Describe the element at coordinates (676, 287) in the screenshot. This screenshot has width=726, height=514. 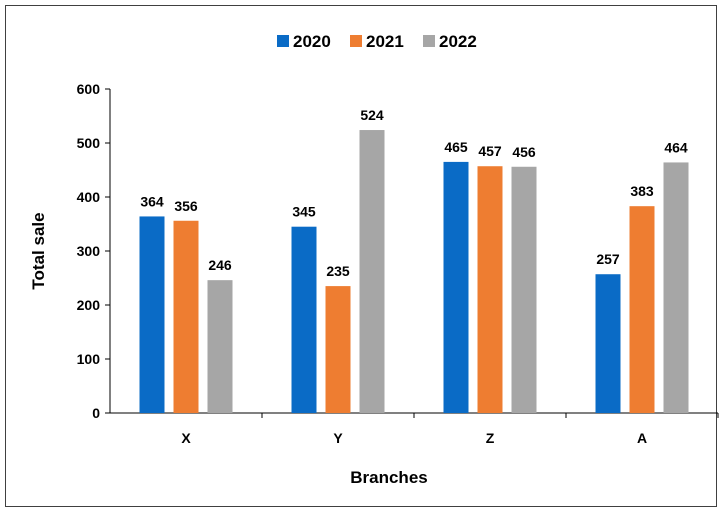
I see `bar-2022-A` at that location.